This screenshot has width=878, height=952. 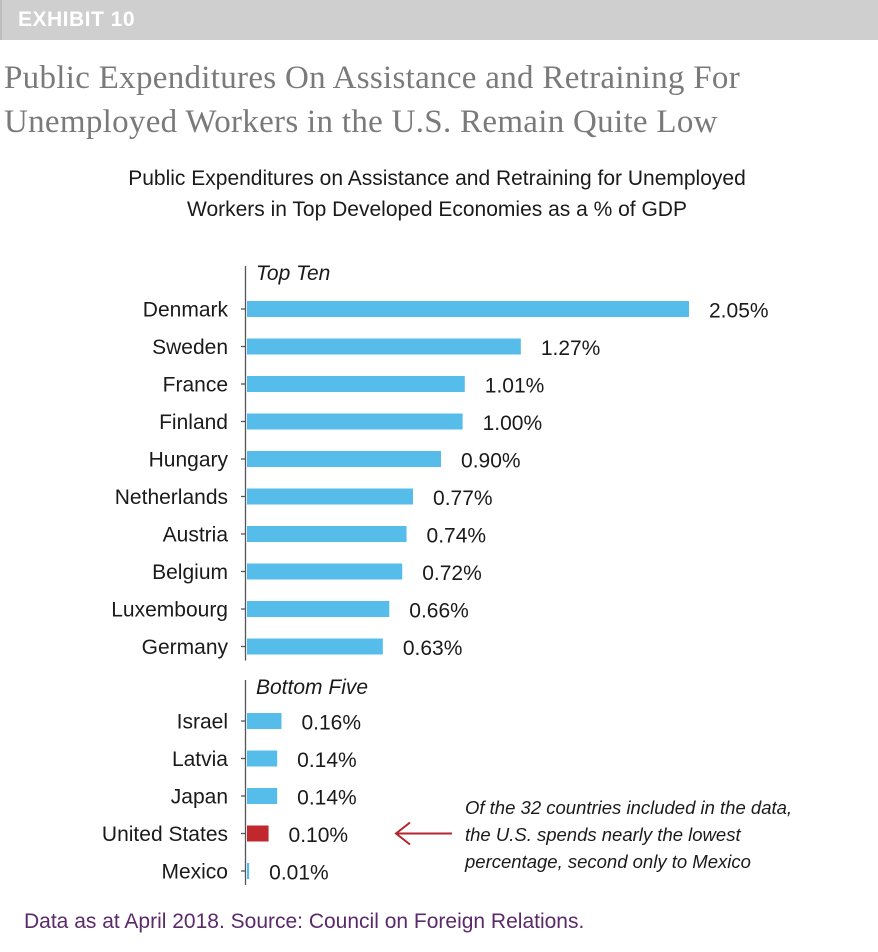 I want to click on value-label-latvia: 0.14%, so click(x=327, y=760).